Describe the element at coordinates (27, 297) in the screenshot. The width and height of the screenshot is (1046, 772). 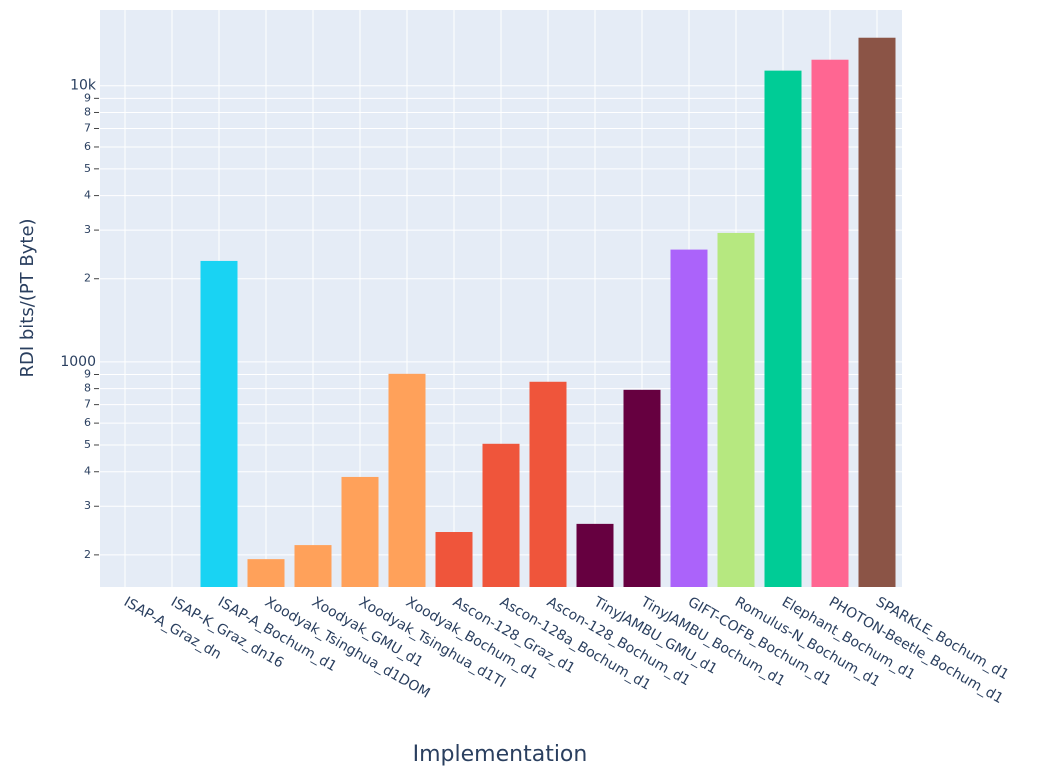
I see `y-axis-title: RDI bits/(PT Byte)` at that location.